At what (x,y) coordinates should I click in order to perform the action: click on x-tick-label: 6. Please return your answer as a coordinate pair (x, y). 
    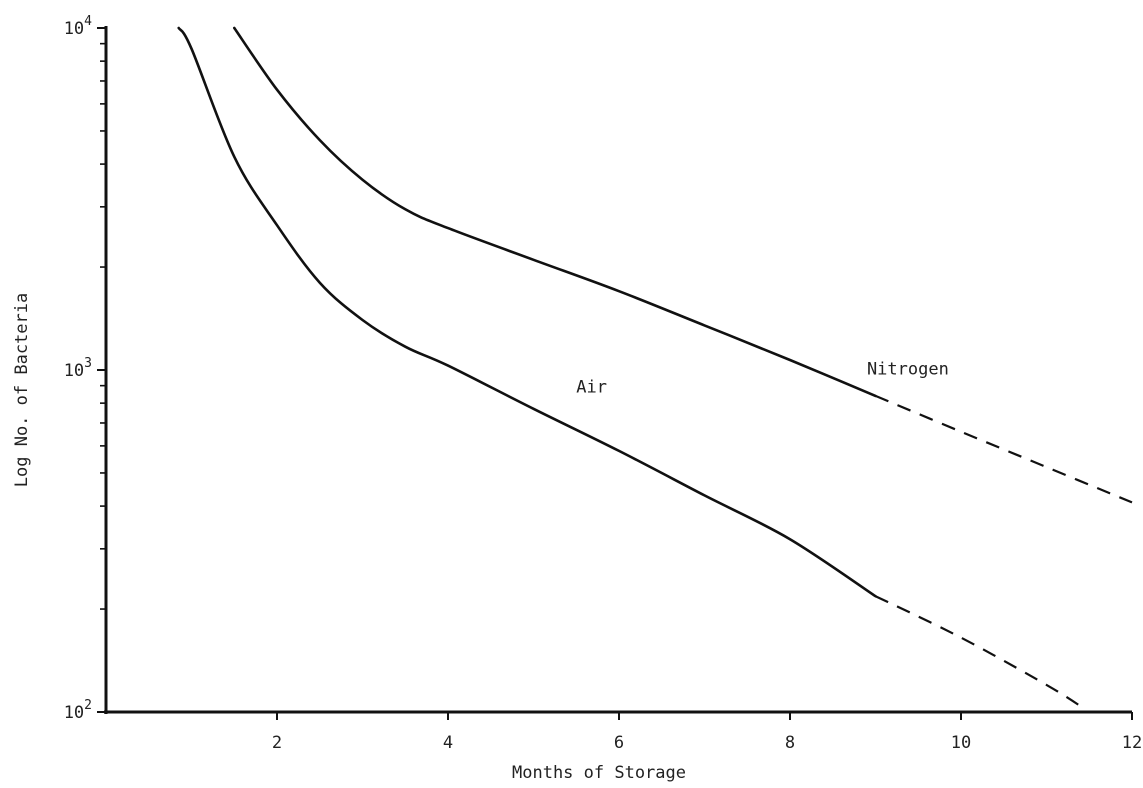
    Looking at the image, I should click on (619, 743).